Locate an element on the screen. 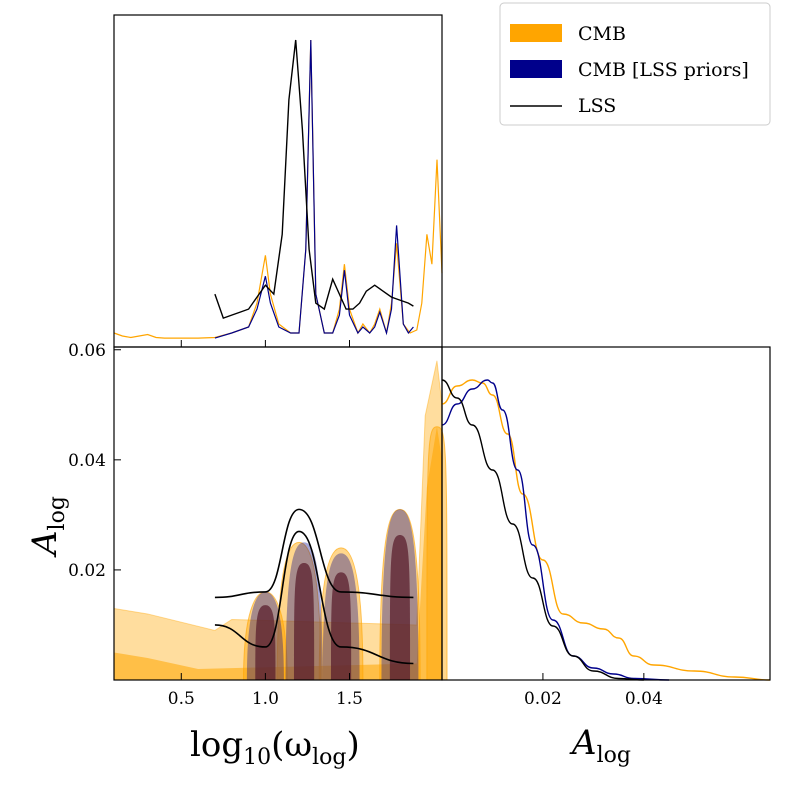  omega-tick-label: 1.0 is located at coordinates (265, 699).